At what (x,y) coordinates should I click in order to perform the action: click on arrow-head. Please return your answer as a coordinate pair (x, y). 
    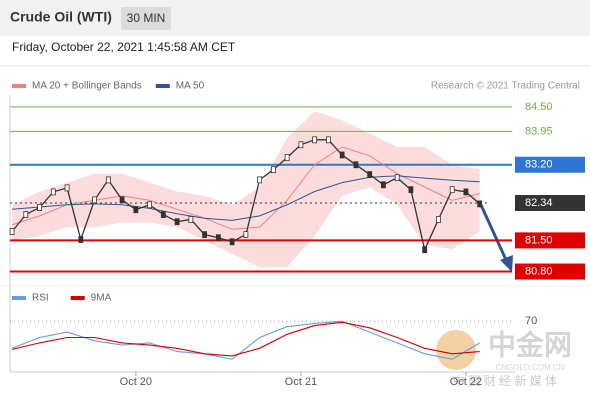
    Looking at the image, I should click on (506, 263).